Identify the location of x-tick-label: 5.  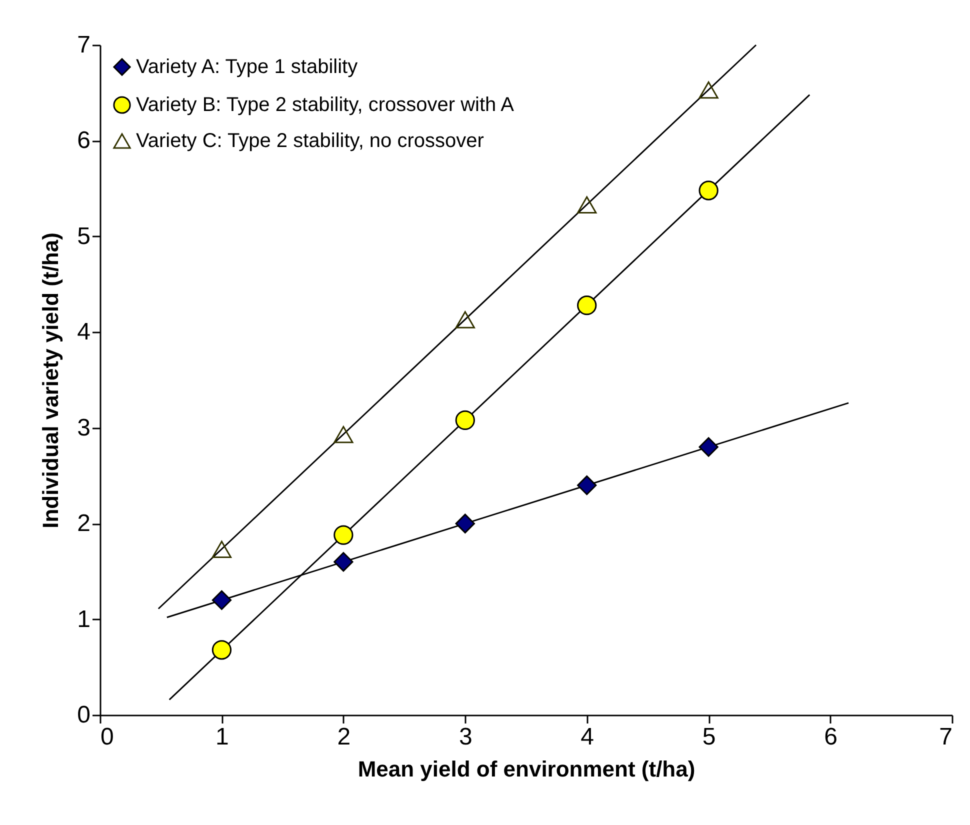
(709, 737).